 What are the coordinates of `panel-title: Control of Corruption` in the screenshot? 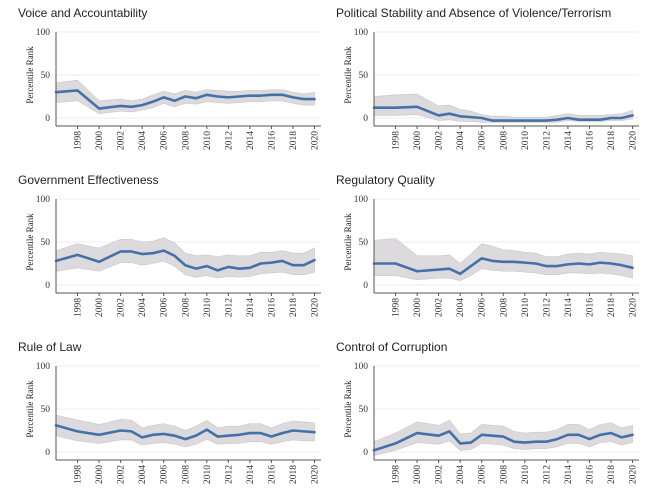 It's located at (392, 347).